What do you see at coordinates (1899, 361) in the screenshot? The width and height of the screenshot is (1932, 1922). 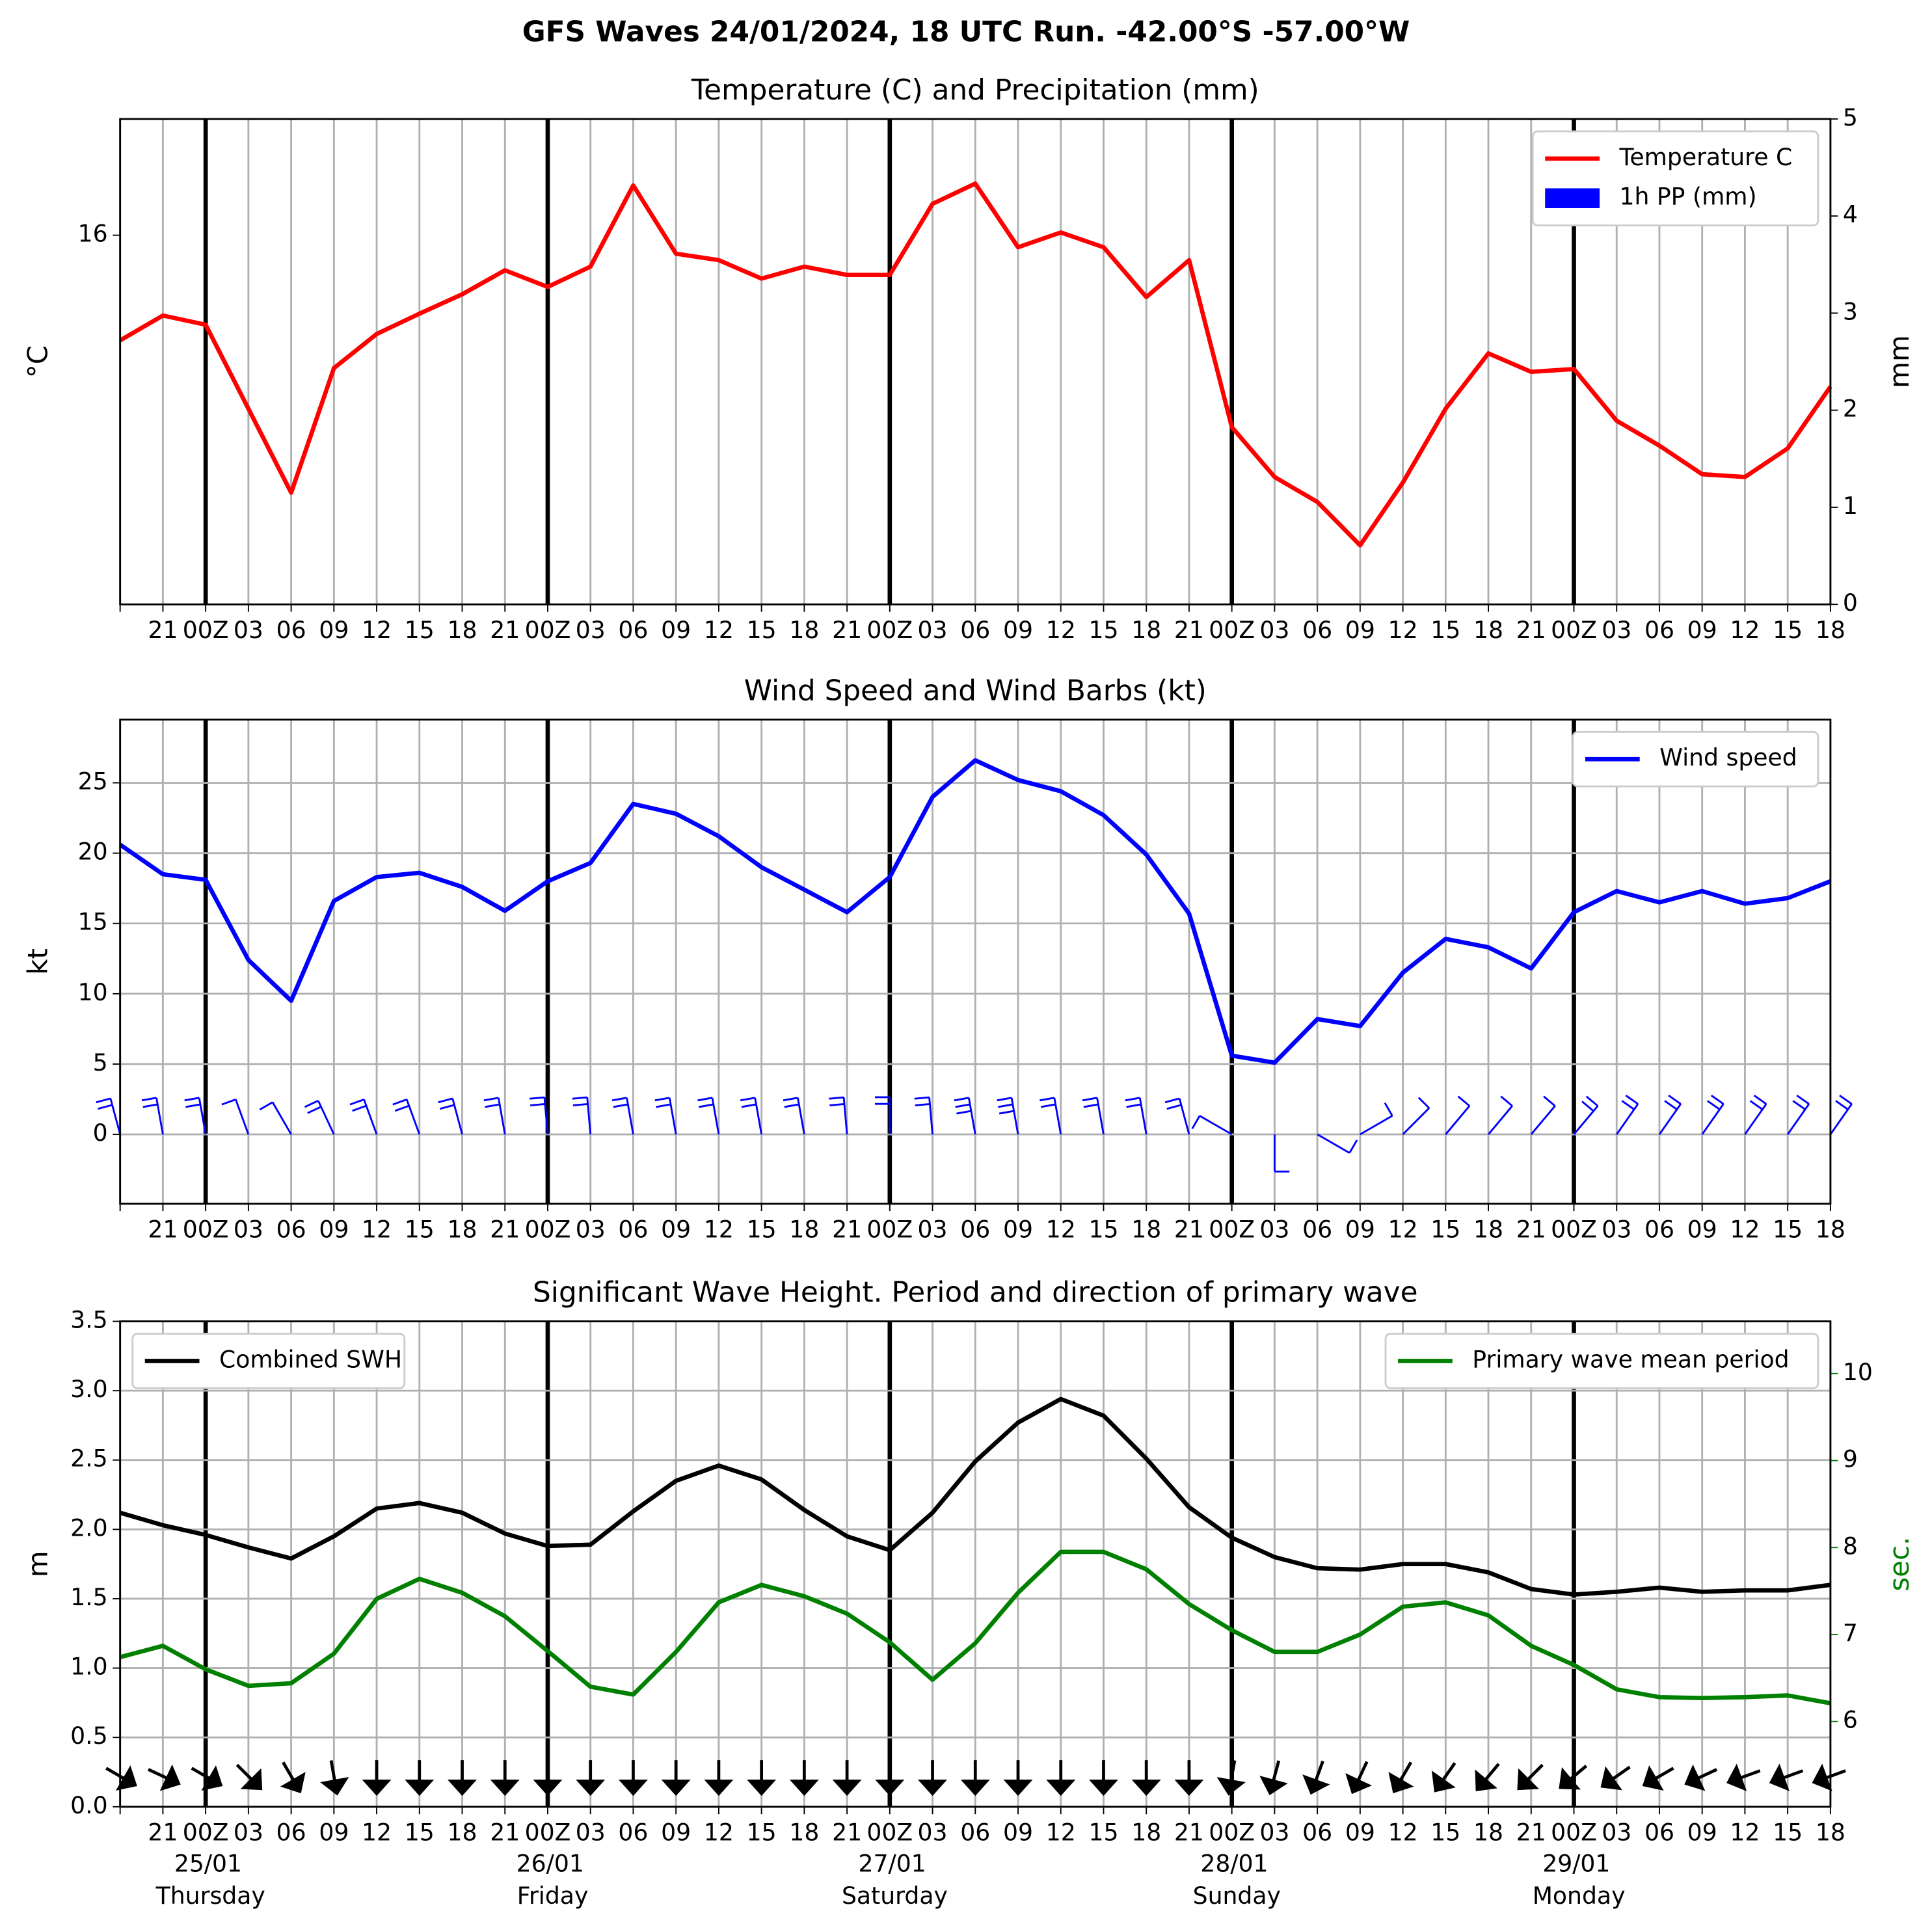 I see `y2-axis-label: mm` at bounding box center [1899, 361].